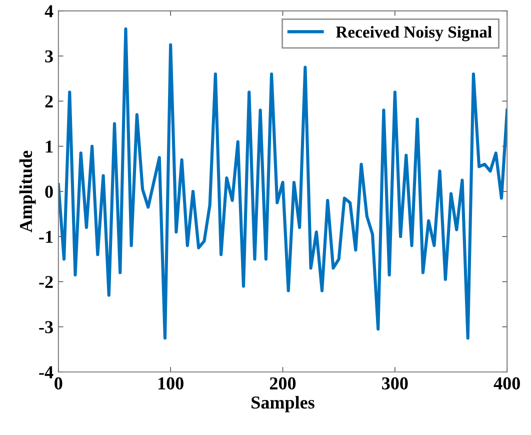  Describe the element at coordinates (507, 383) in the screenshot. I see `x-tick-label: 400` at that location.